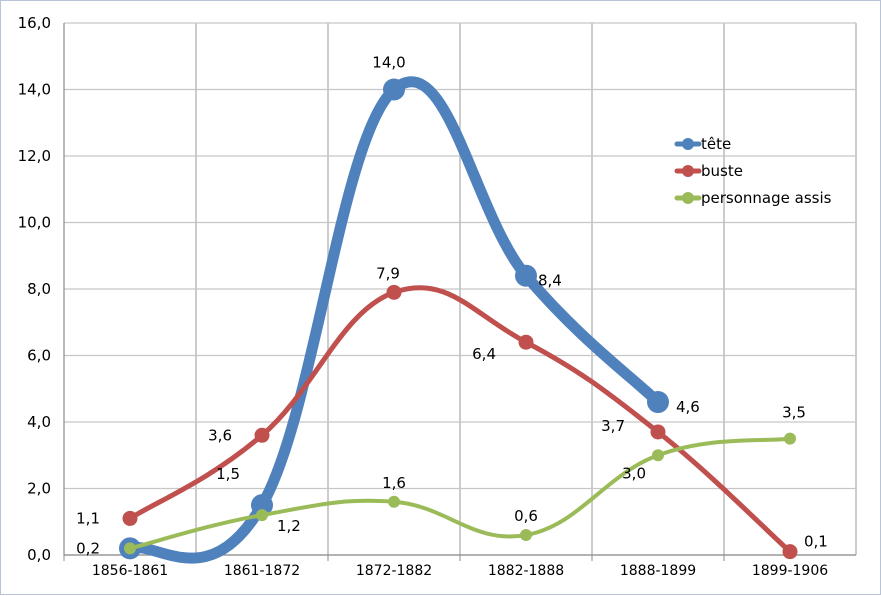 This screenshot has height=596, width=881. Describe the element at coordinates (550, 281) in the screenshot. I see `data-label: 8,4` at that location.